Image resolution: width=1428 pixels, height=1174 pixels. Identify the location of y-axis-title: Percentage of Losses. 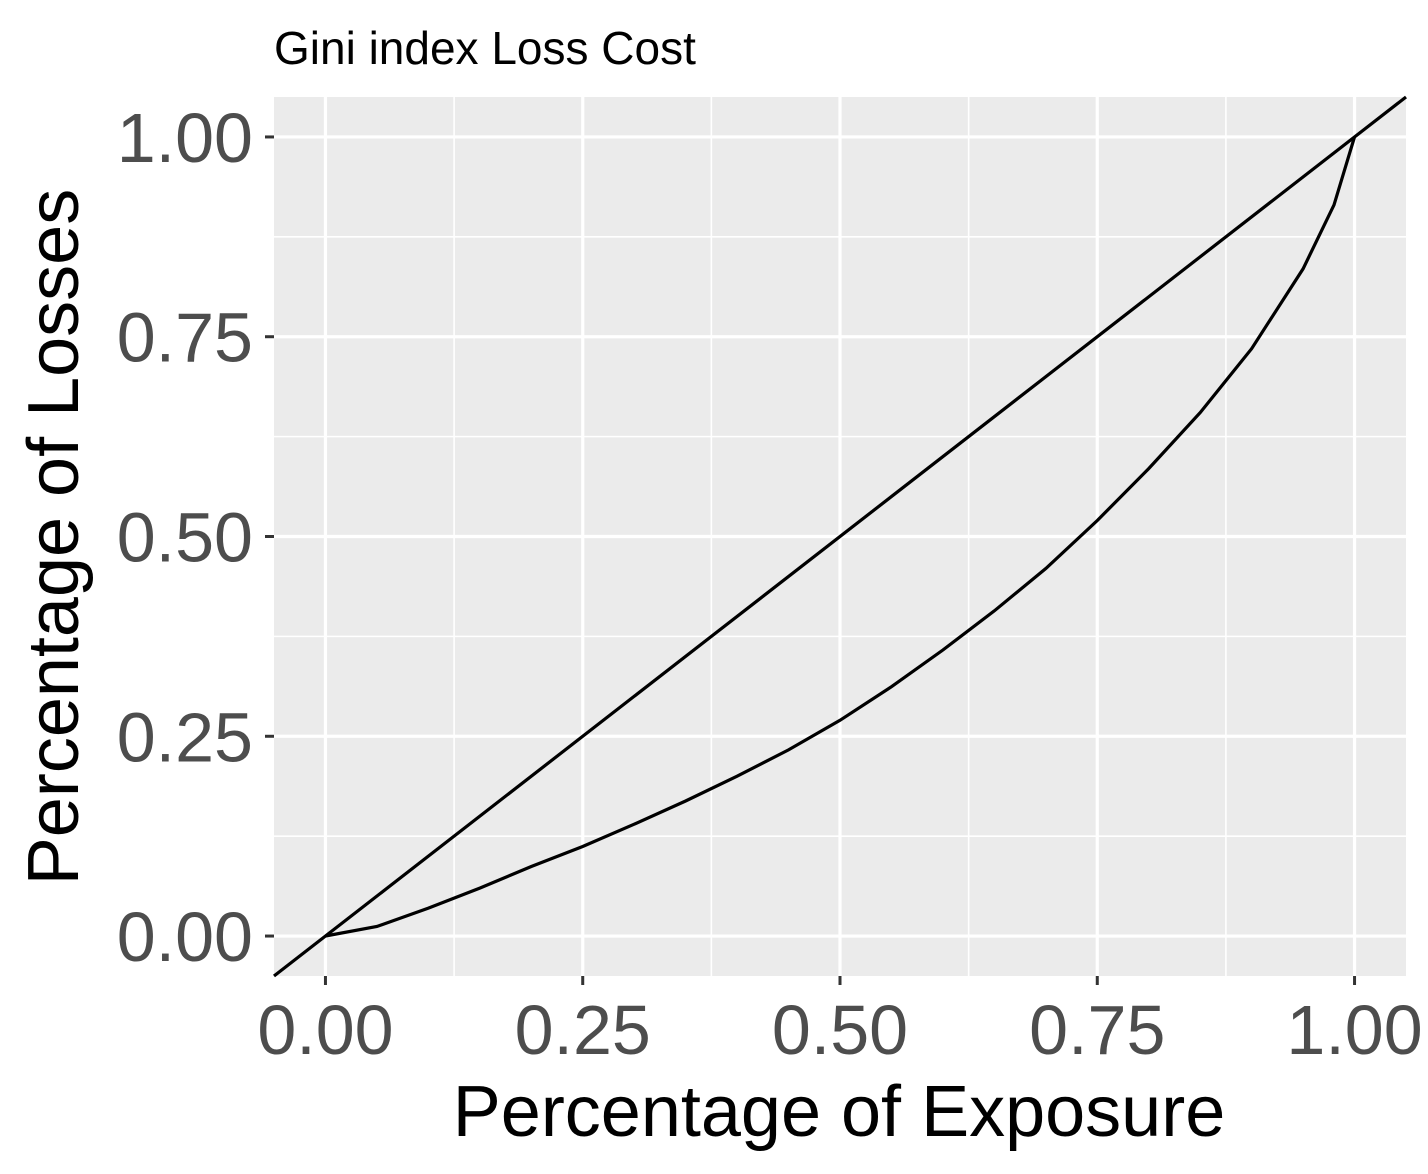
(54, 537).